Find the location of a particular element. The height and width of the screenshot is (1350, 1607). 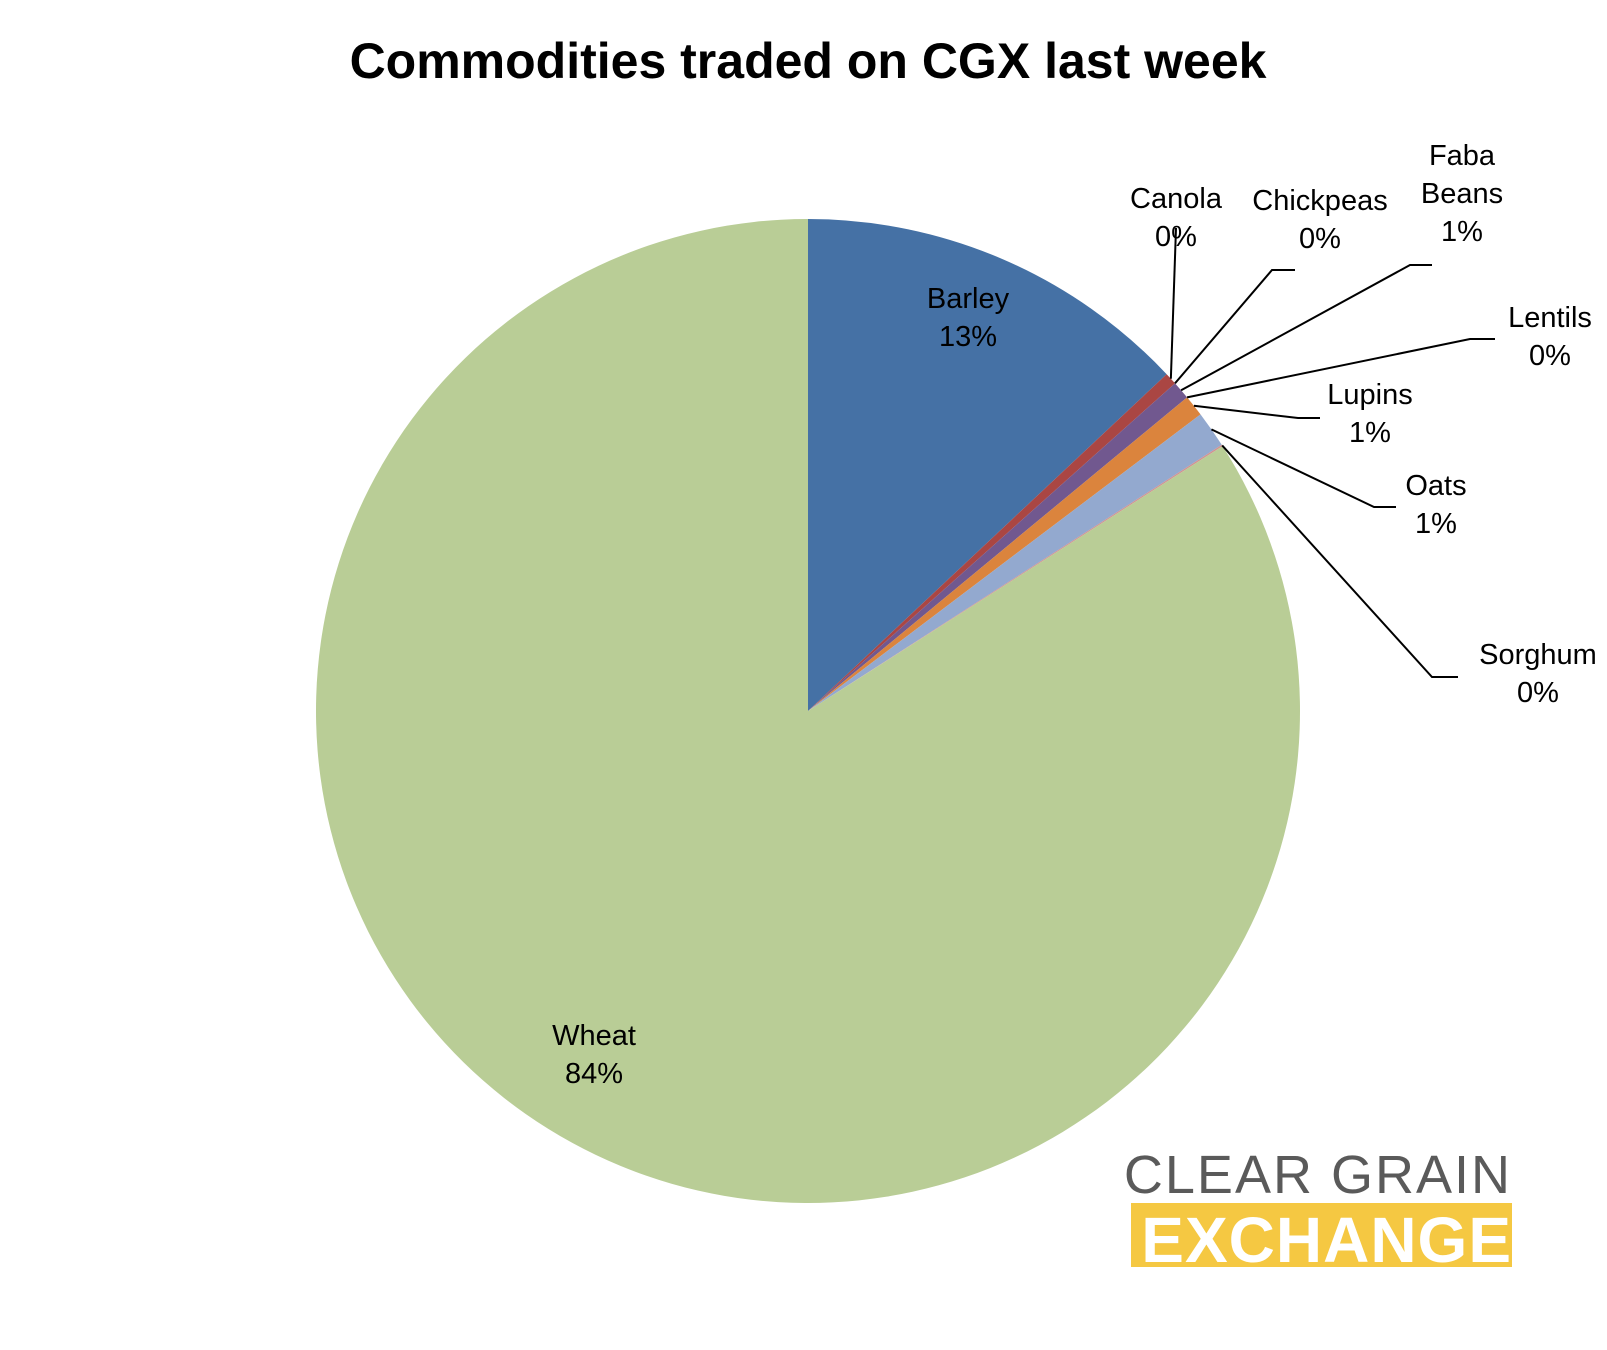

data-label-faba-beans: Faba Beans 1% is located at coordinates (1462, 194).